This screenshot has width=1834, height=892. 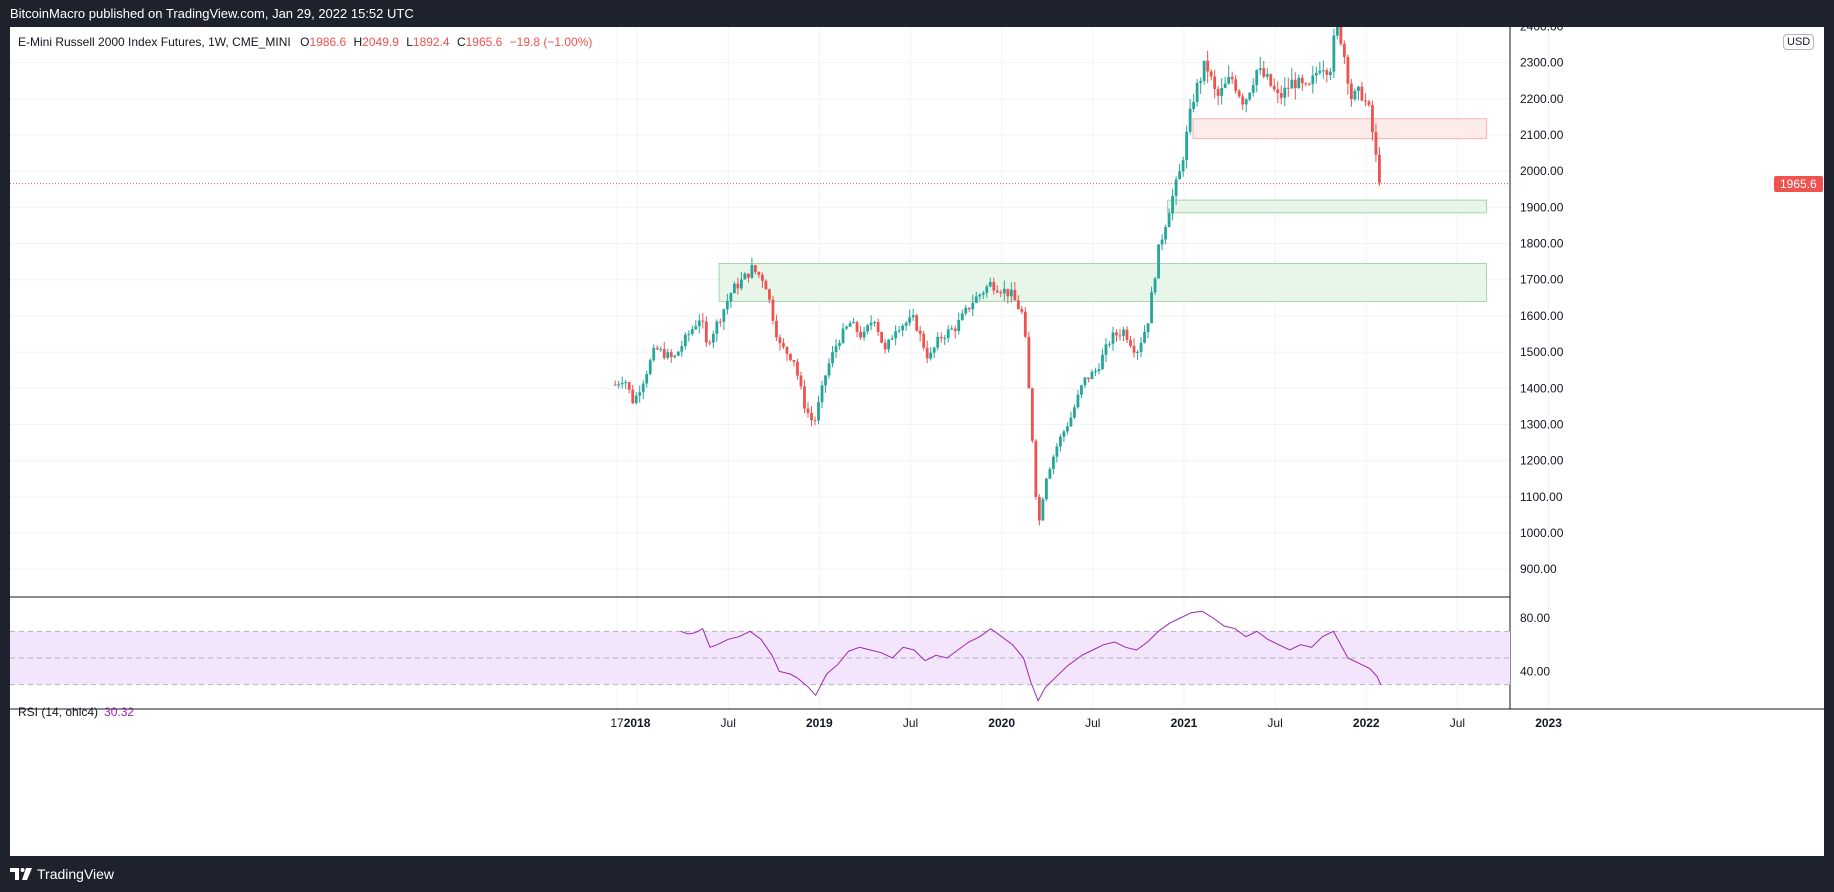 I want to click on time-tick-label: 2022, so click(x=1366, y=723).